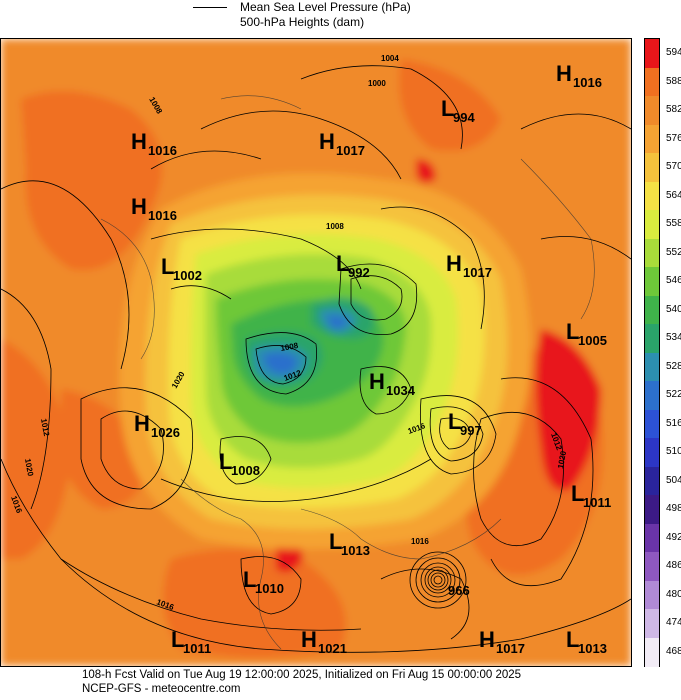 The image size is (681, 700). What do you see at coordinates (673, 81) in the screenshot?
I see `colorbar-tick-label: 588` at bounding box center [673, 81].